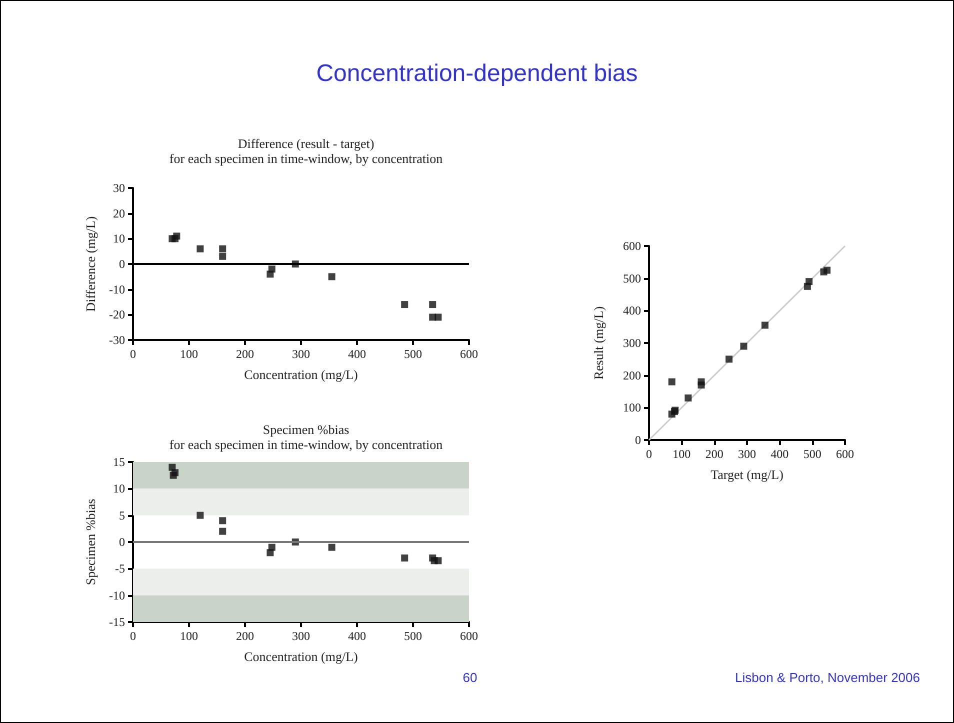 The width and height of the screenshot is (954, 723). I want to click on text: Concentration-dependent bias, so click(477, 74).